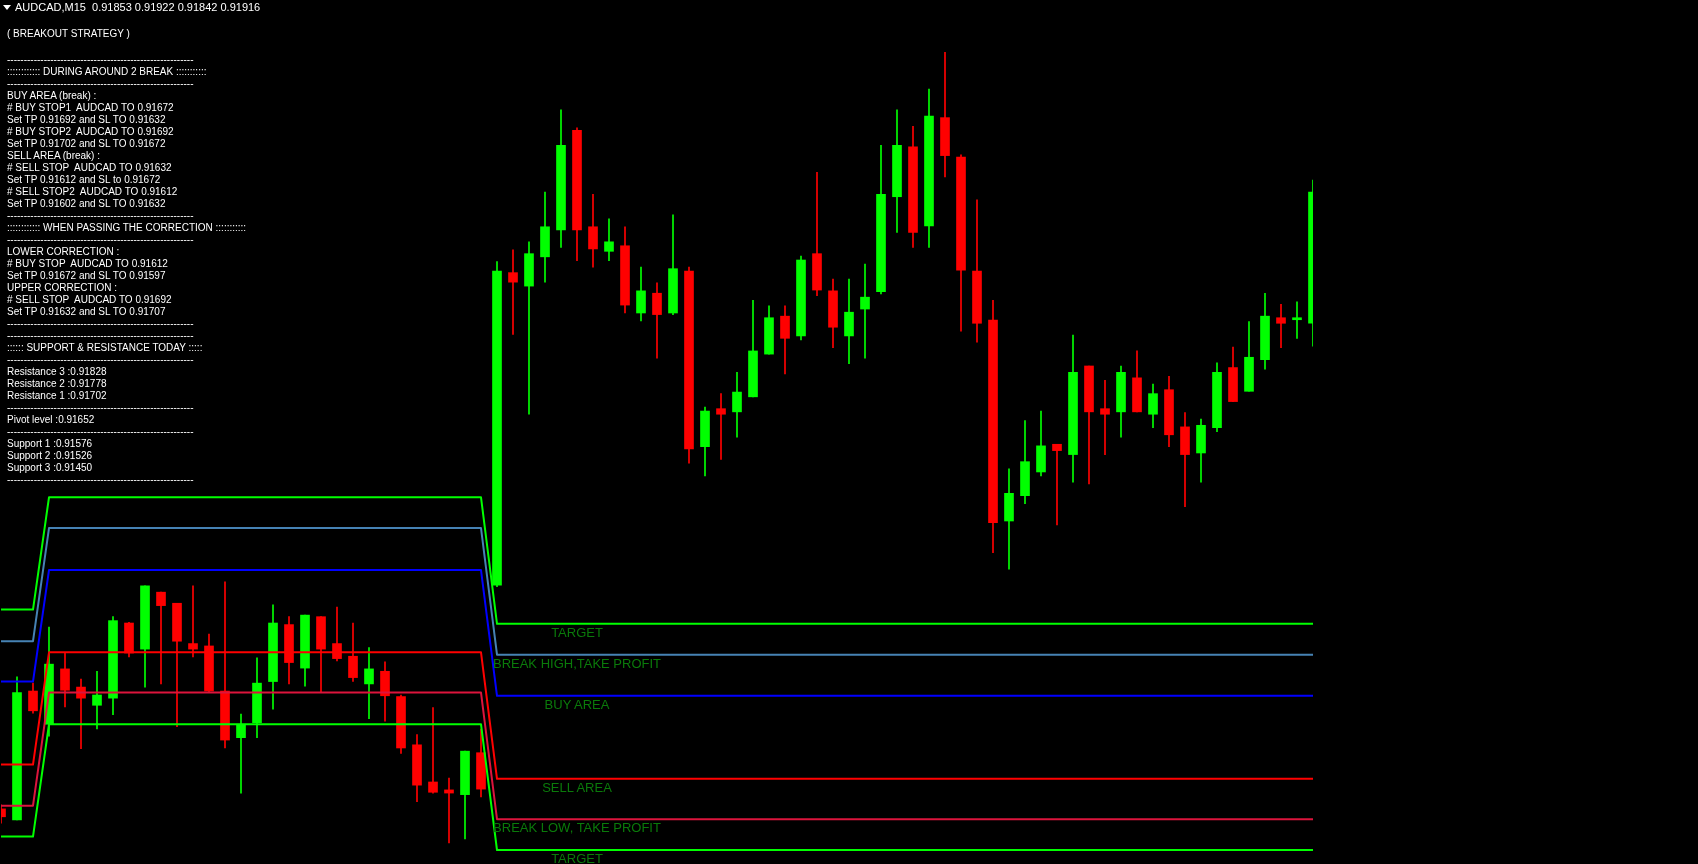  I want to click on annotation: :::::::::::: DURING AROUND 2 BREAK :::::::::::, so click(107, 72).